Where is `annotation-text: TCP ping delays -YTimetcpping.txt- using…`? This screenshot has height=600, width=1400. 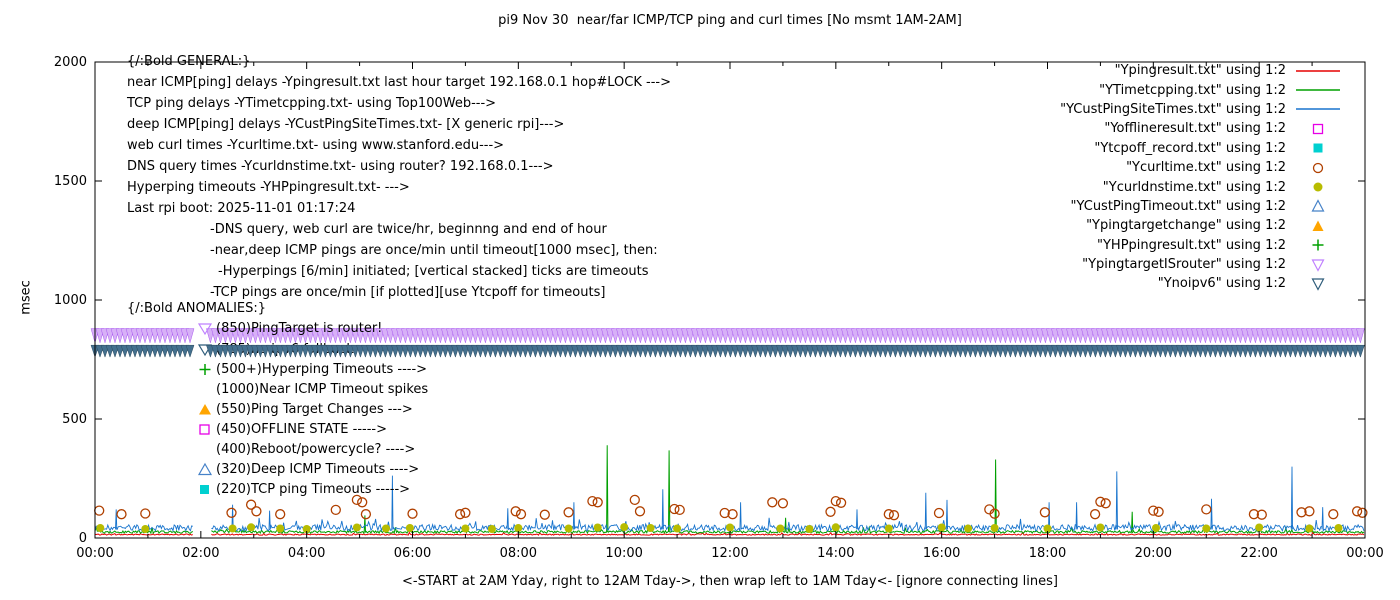
annotation-text: TCP ping delays -YTimetcpping.txt- using… is located at coordinates (312, 103).